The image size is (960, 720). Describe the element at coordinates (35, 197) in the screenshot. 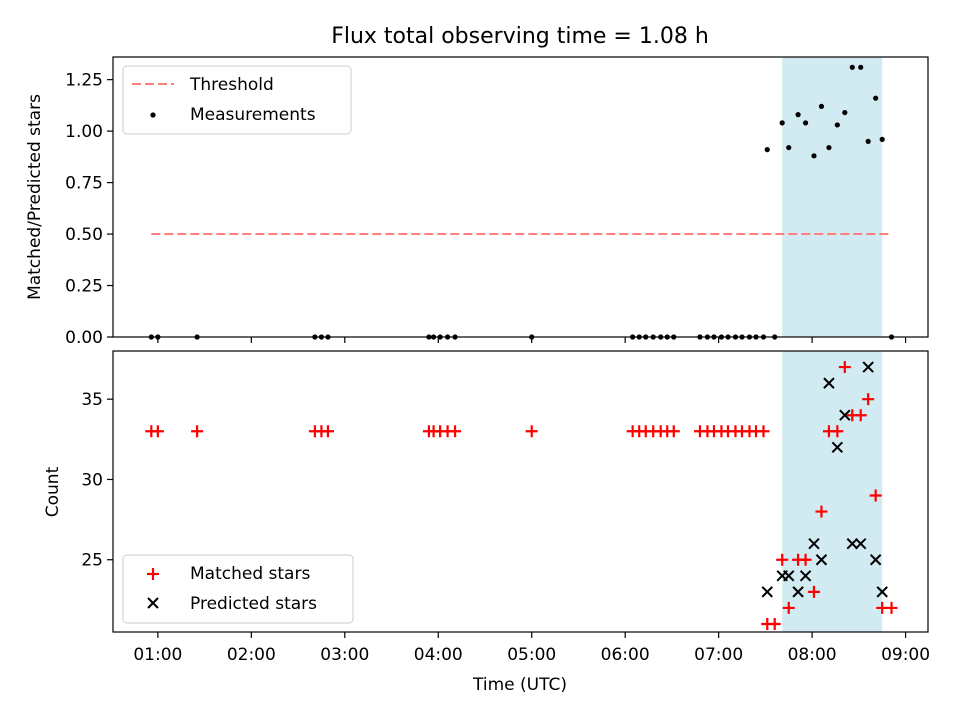

I see `ratio-panel-ylabel: Matched/Predicted stars` at that location.